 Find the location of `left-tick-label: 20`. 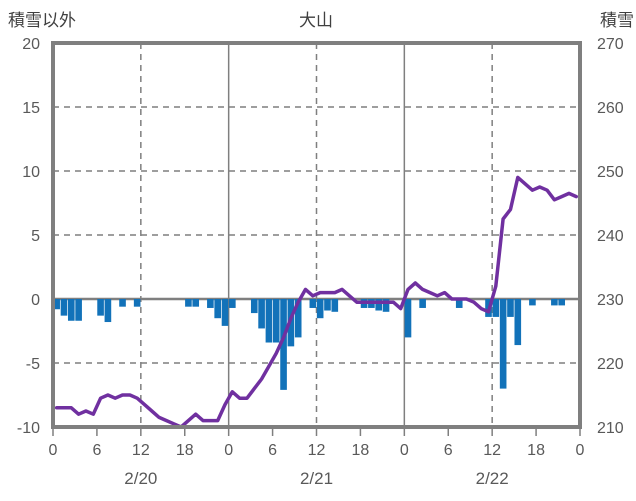

left-tick-label: 20 is located at coordinates (31, 44).